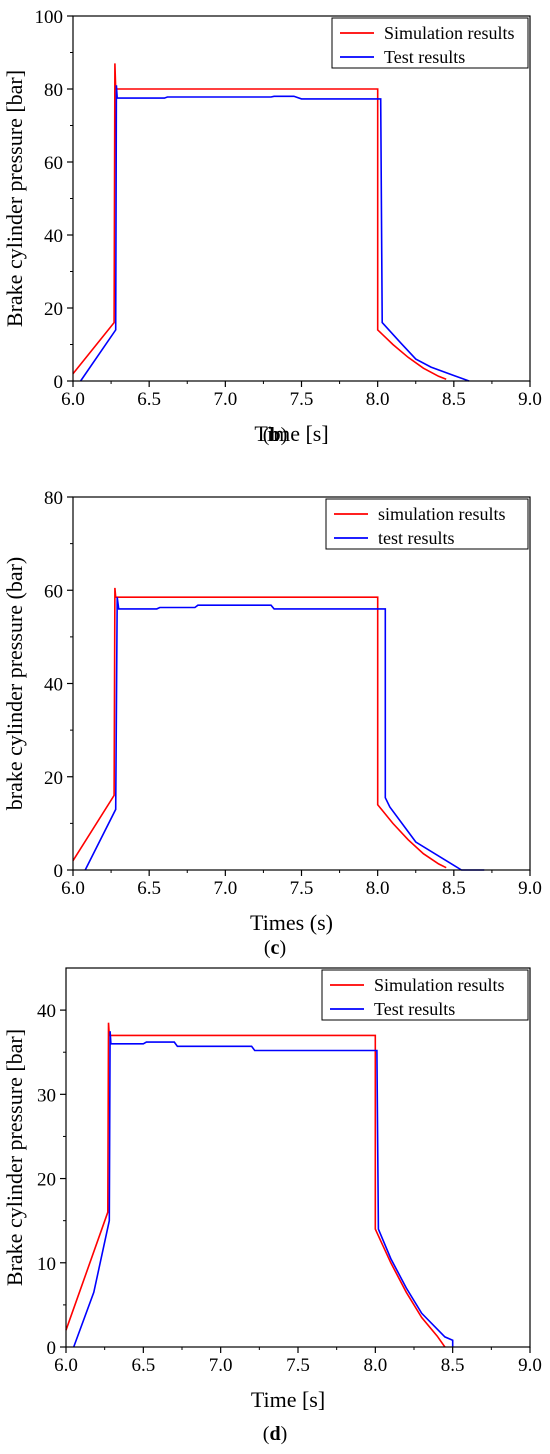  What do you see at coordinates (302, 888) in the screenshot?
I see `chart-c-x-tick-label: 7.5` at bounding box center [302, 888].